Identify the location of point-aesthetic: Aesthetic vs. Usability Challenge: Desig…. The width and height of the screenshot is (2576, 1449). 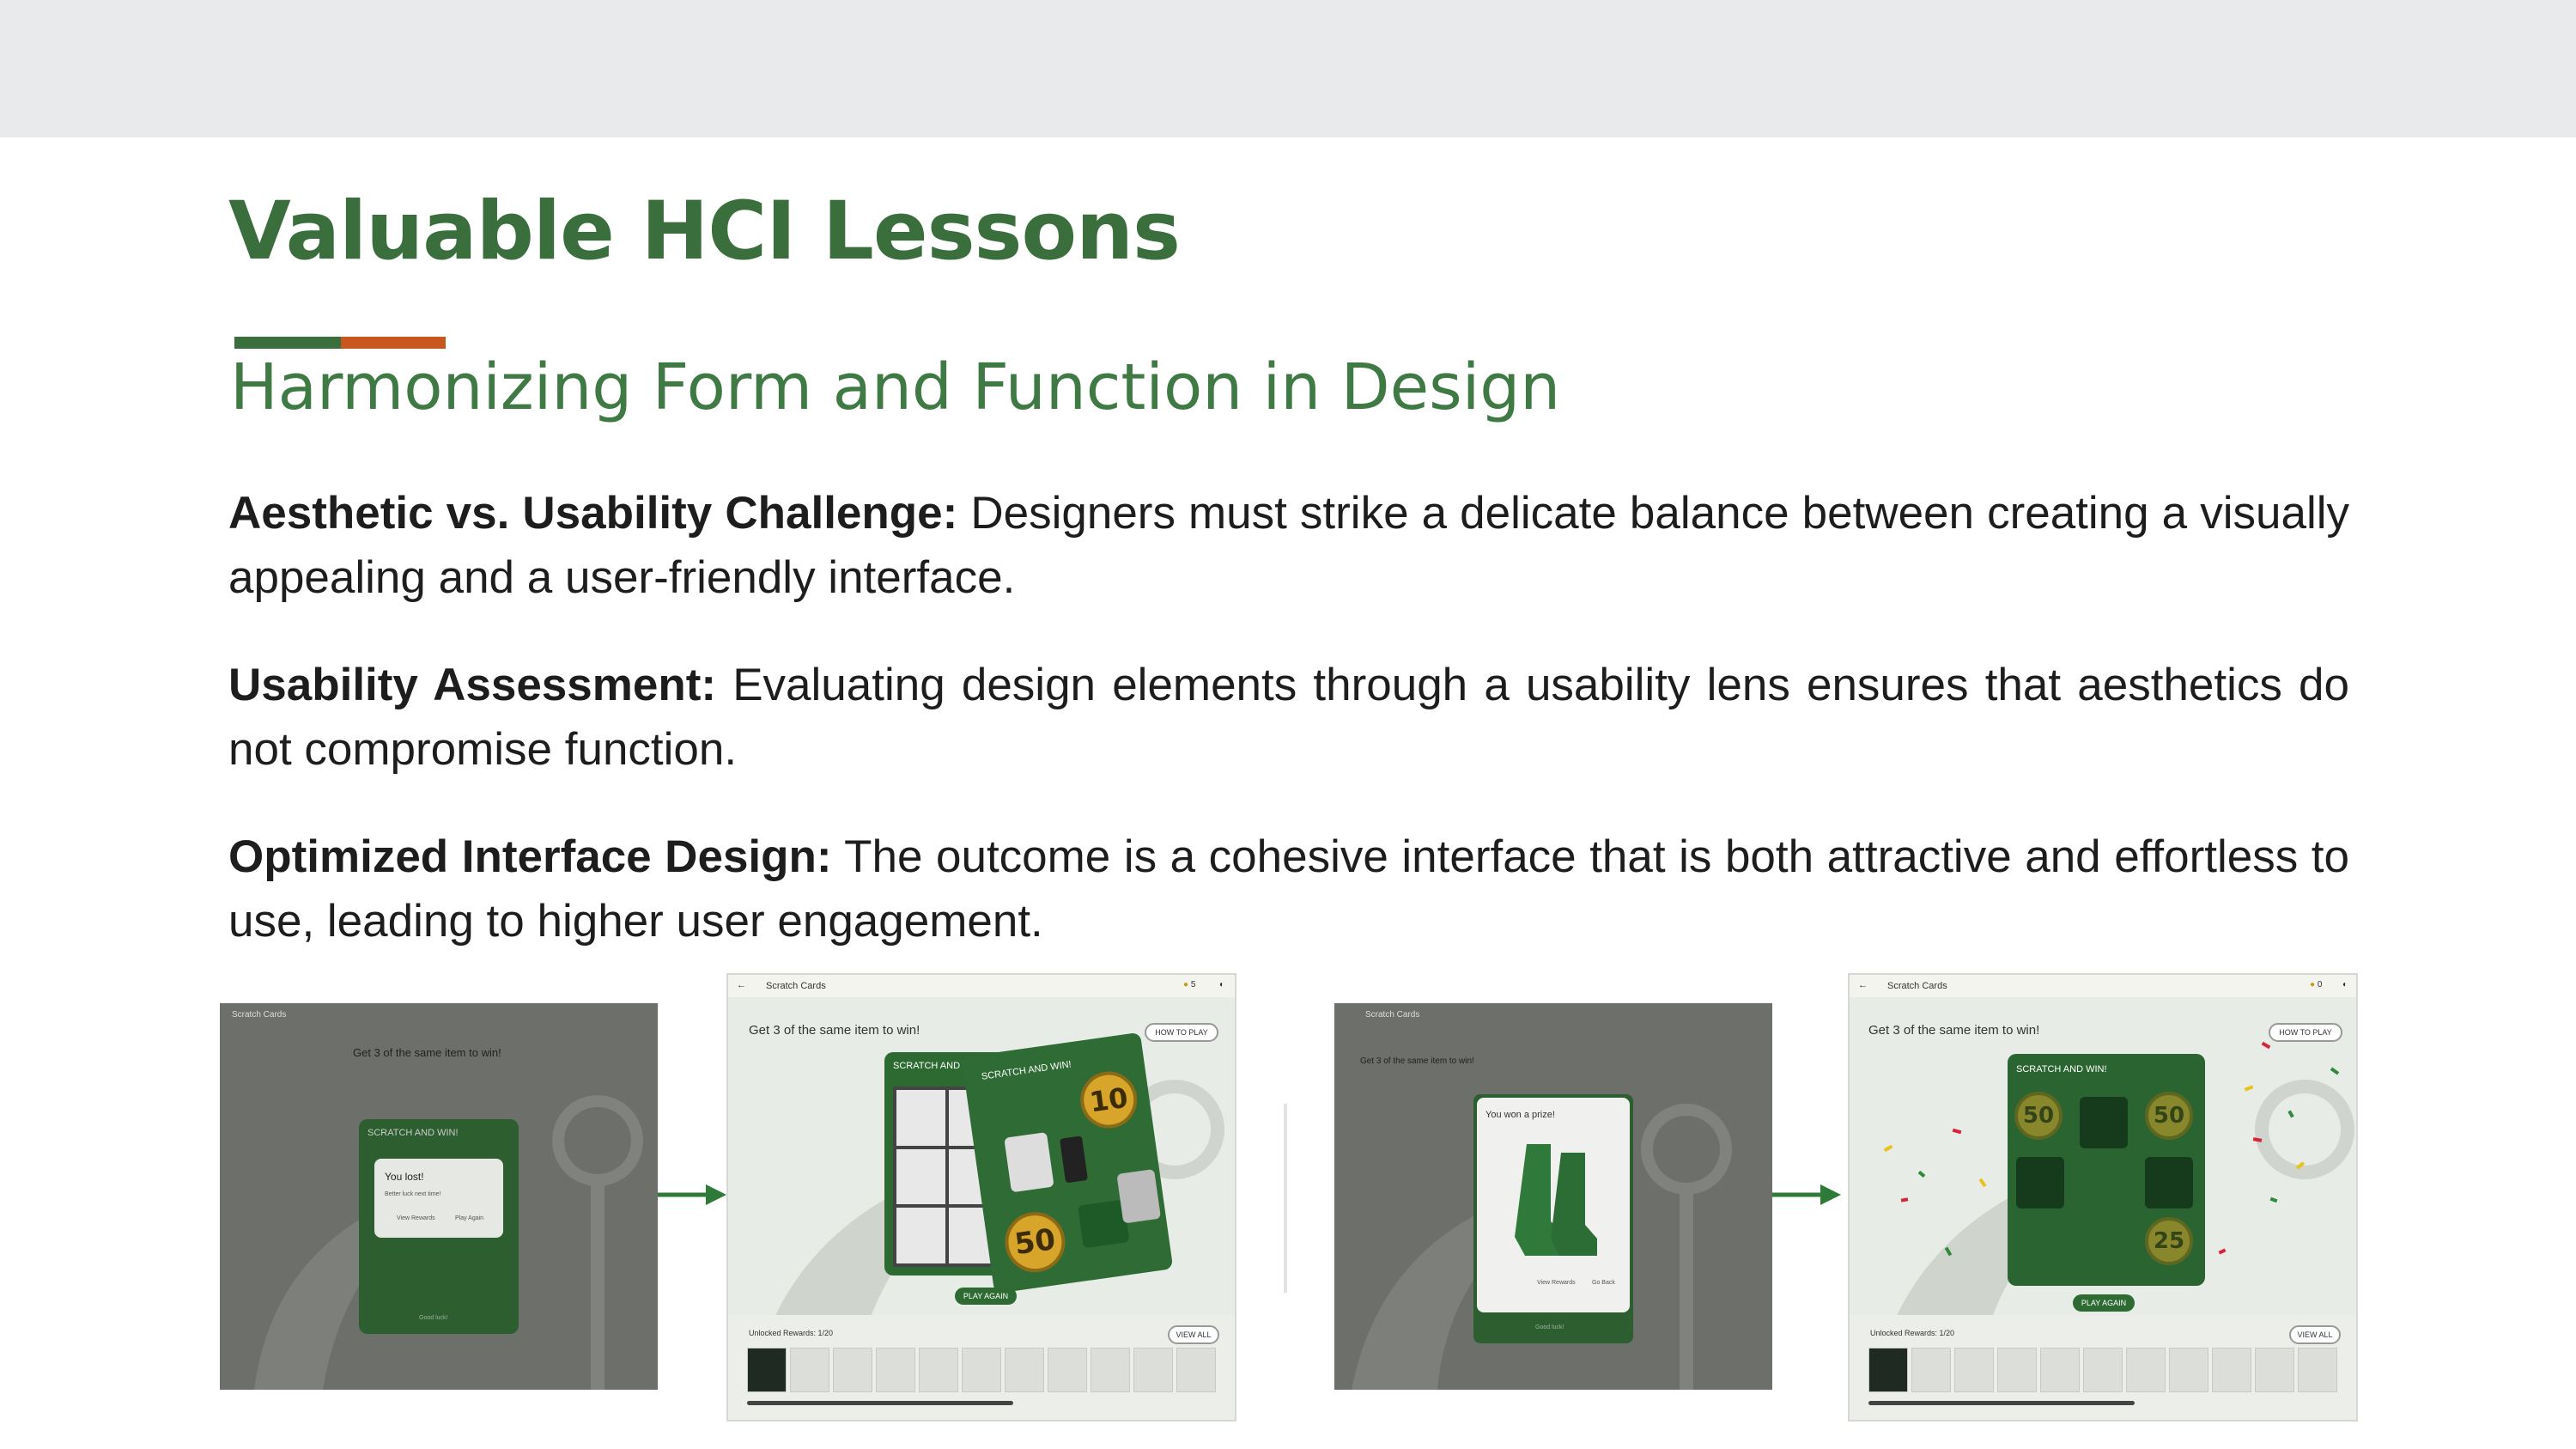
(1288, 545).